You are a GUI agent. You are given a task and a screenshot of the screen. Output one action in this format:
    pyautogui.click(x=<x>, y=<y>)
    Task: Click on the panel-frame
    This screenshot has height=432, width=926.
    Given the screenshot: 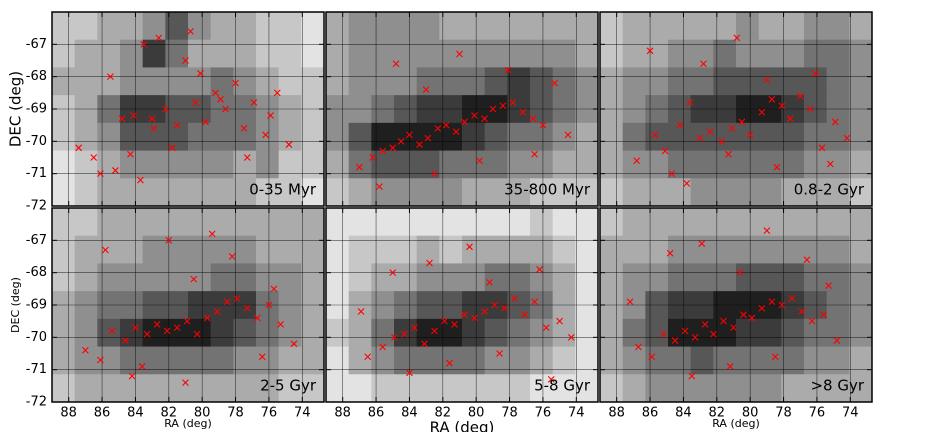 What is the action you would take?
    pyautogui.click(x=736, y=305)
    